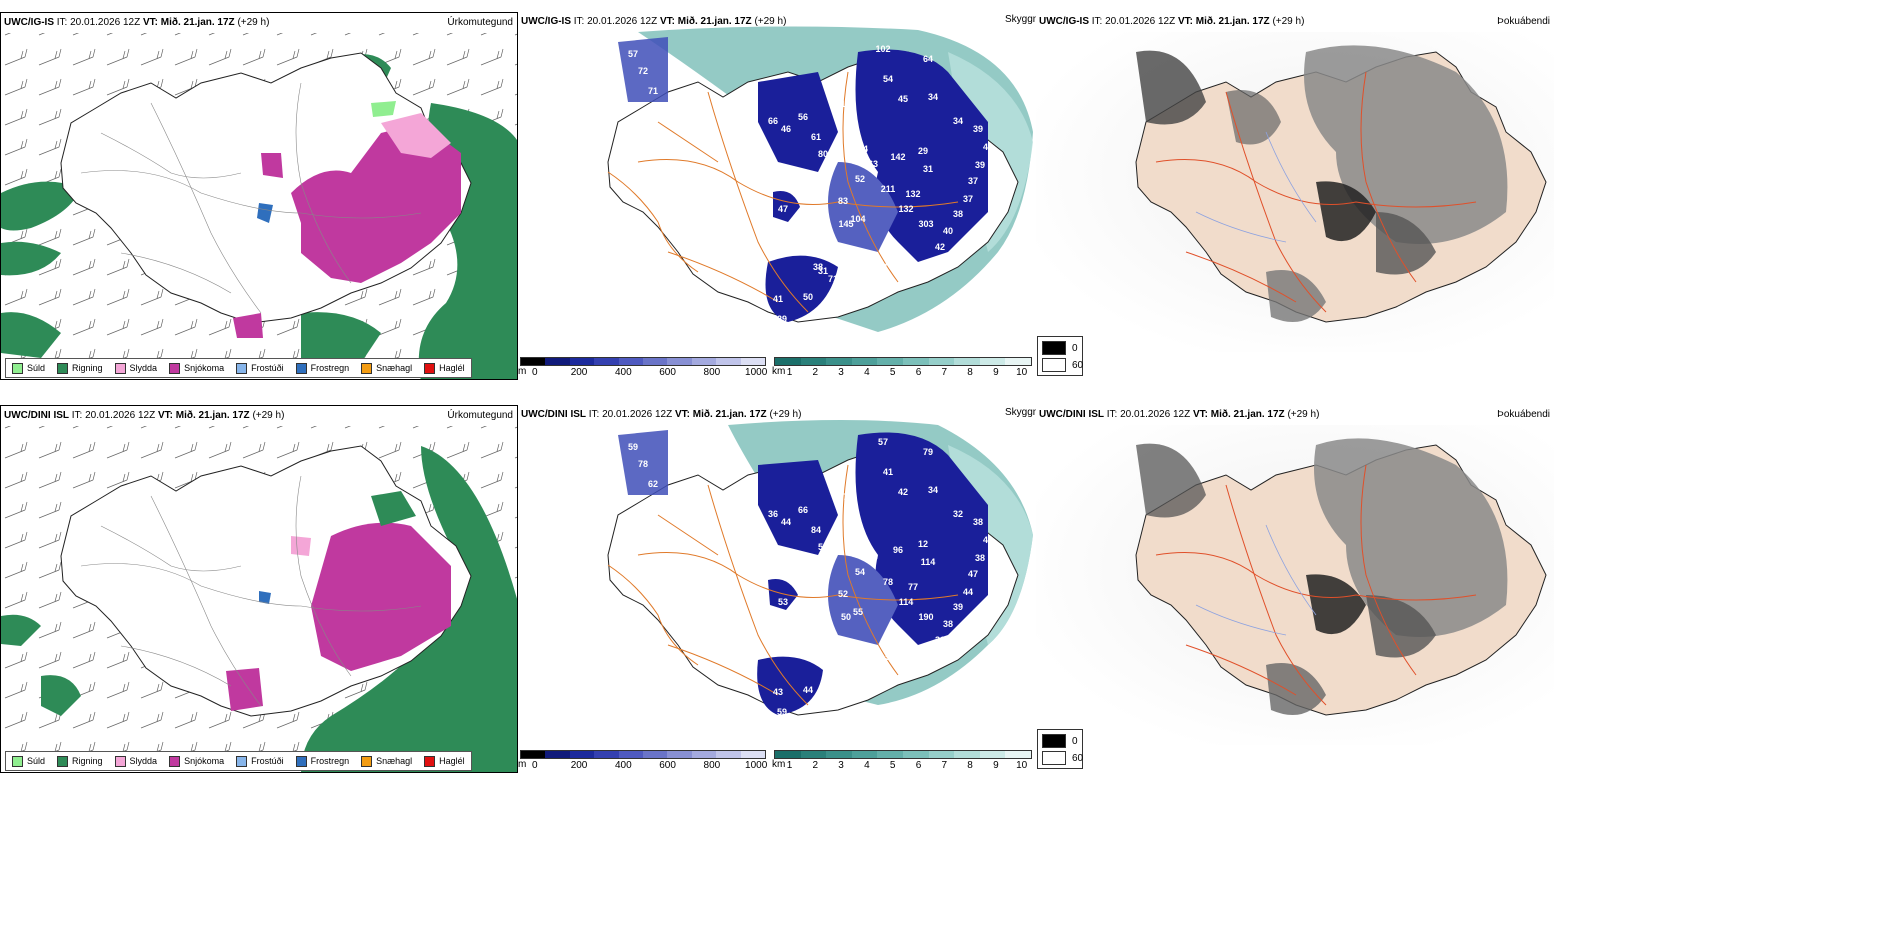 Image resolution: width=1900 pixels, height=950 pixels. I want to click on cloud-base-label: 78, so click(888, 582).